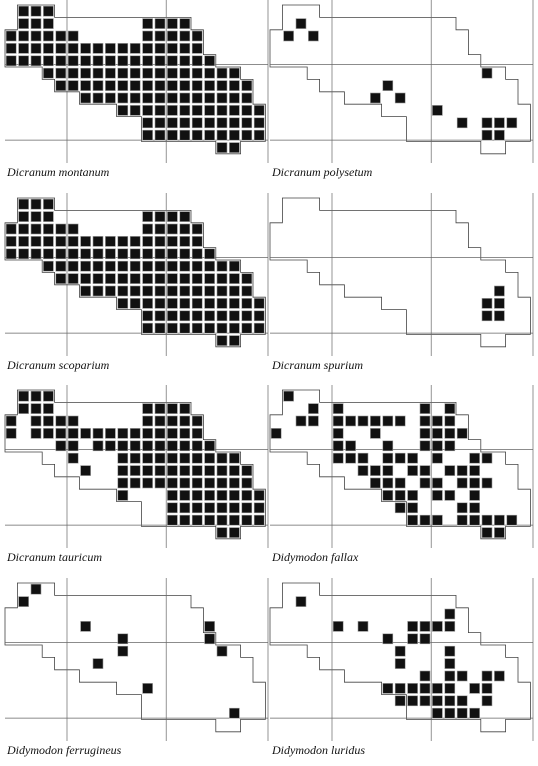 Image resolution: width=538 pixels, height=766 pixels. What do you see at coordinates (136, 474) in the screenshot?
I see `map-panel: Dicranum tauricum` at bounding box center [136, 474].